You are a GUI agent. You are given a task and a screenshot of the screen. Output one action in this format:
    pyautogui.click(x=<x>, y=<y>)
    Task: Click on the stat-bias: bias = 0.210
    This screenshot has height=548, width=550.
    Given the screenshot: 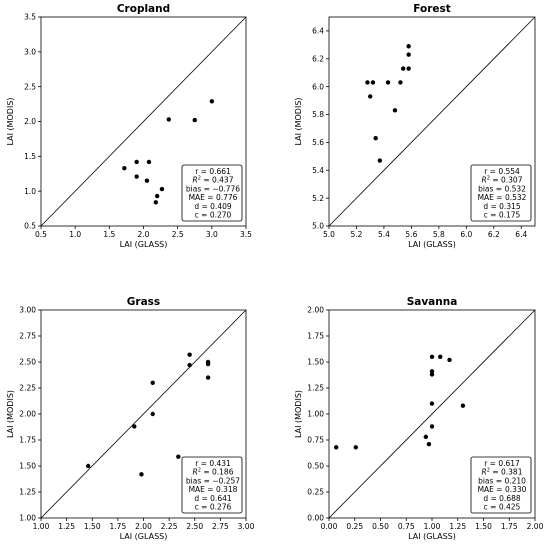 What is the action you would take?
    pyautogui.click(x=502, y=480)
    